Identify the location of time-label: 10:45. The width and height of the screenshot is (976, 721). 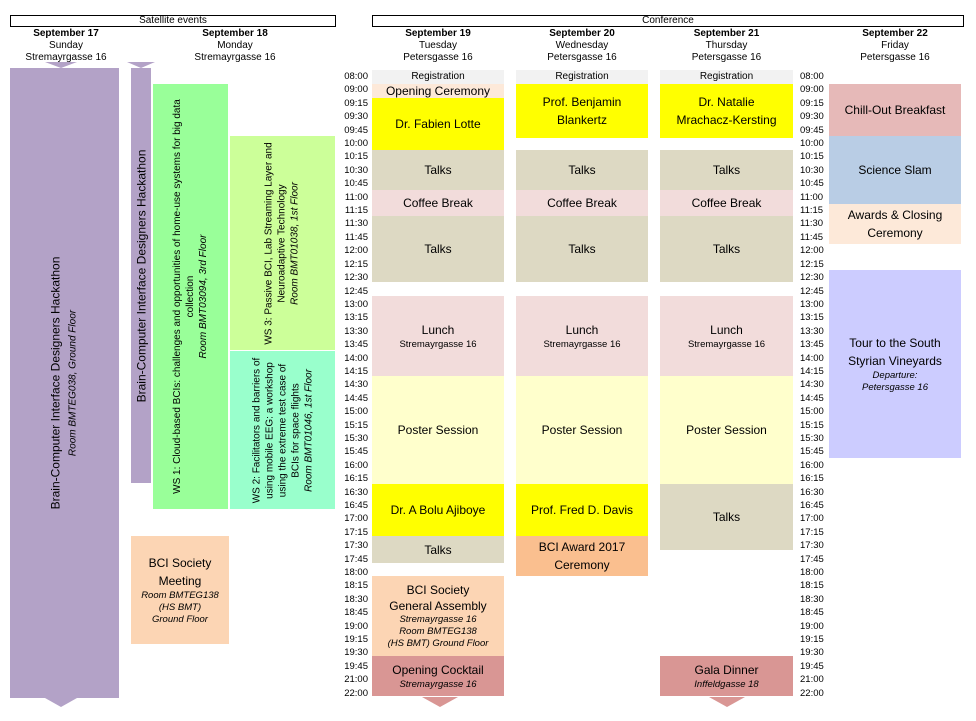
(812, 184).